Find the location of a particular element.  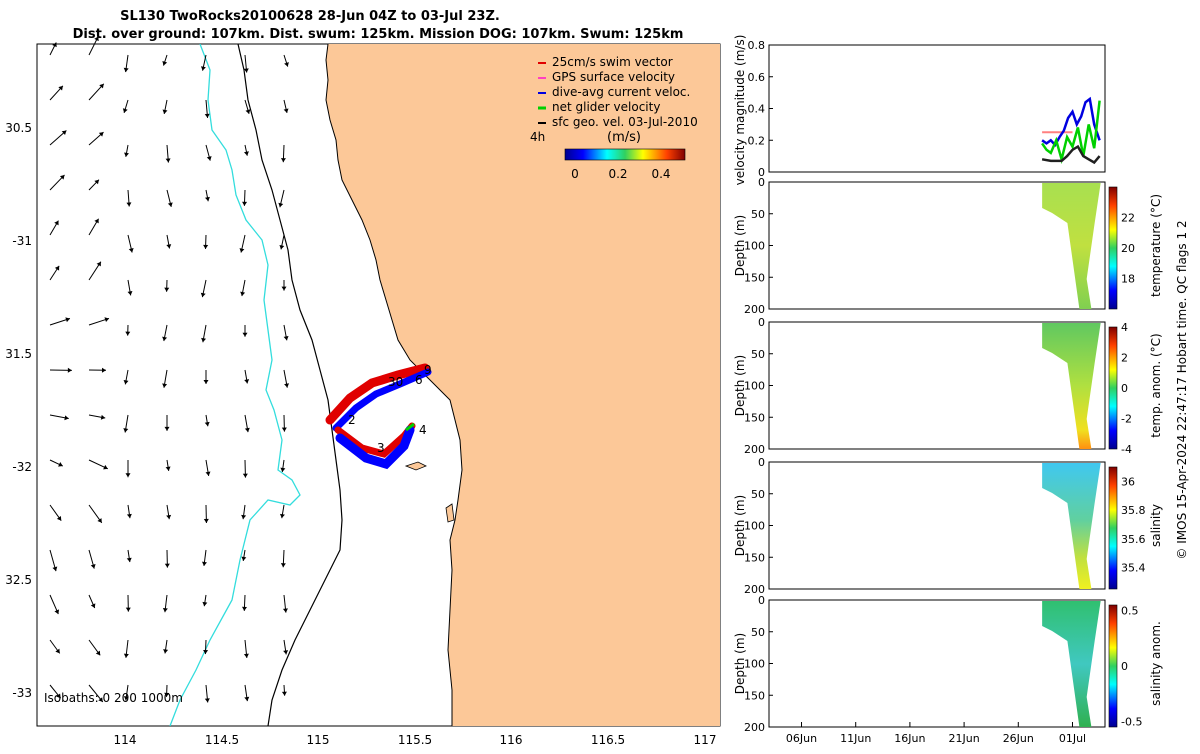

velocity-ytick-label: 0.8 is located at coordinates (757, 45).